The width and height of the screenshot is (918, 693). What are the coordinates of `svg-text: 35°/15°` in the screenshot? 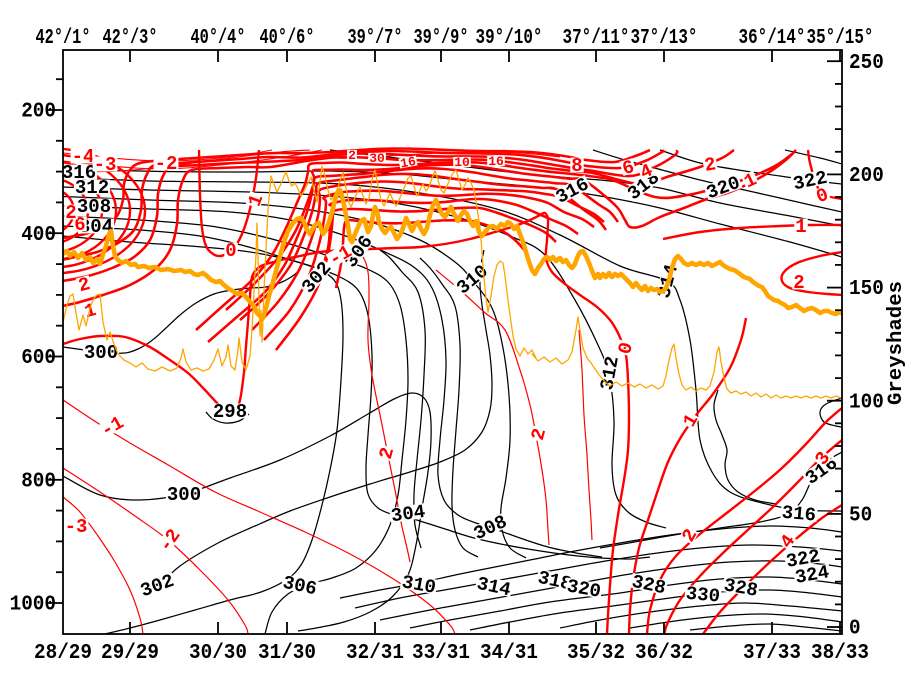 It's located at (840, 38).